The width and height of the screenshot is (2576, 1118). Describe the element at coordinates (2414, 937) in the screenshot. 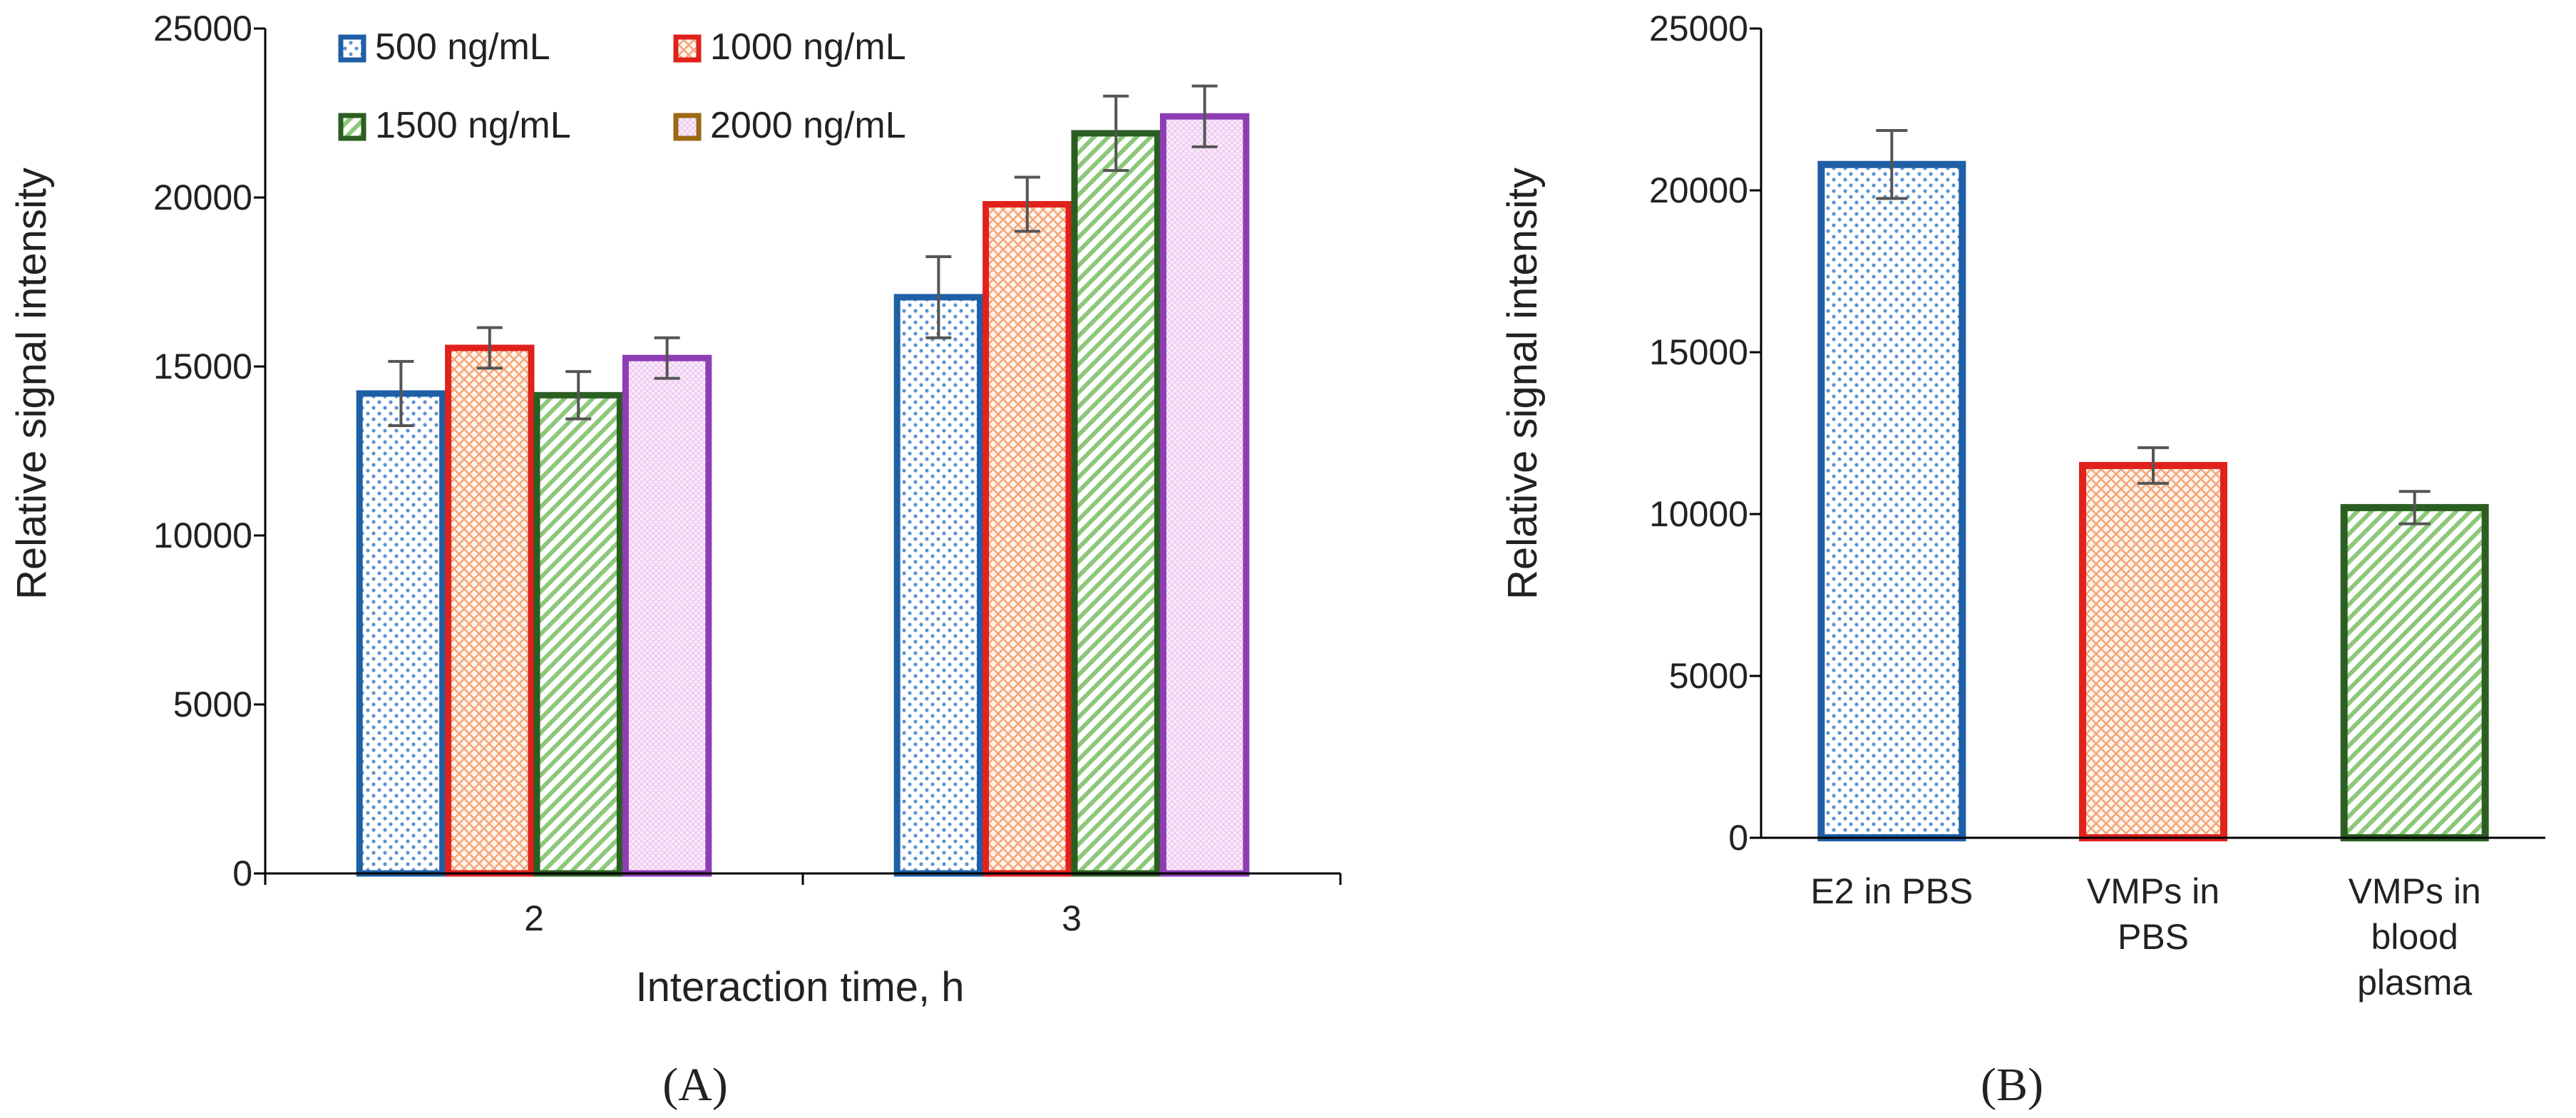

I see `x-tick-label: blood` at that location.